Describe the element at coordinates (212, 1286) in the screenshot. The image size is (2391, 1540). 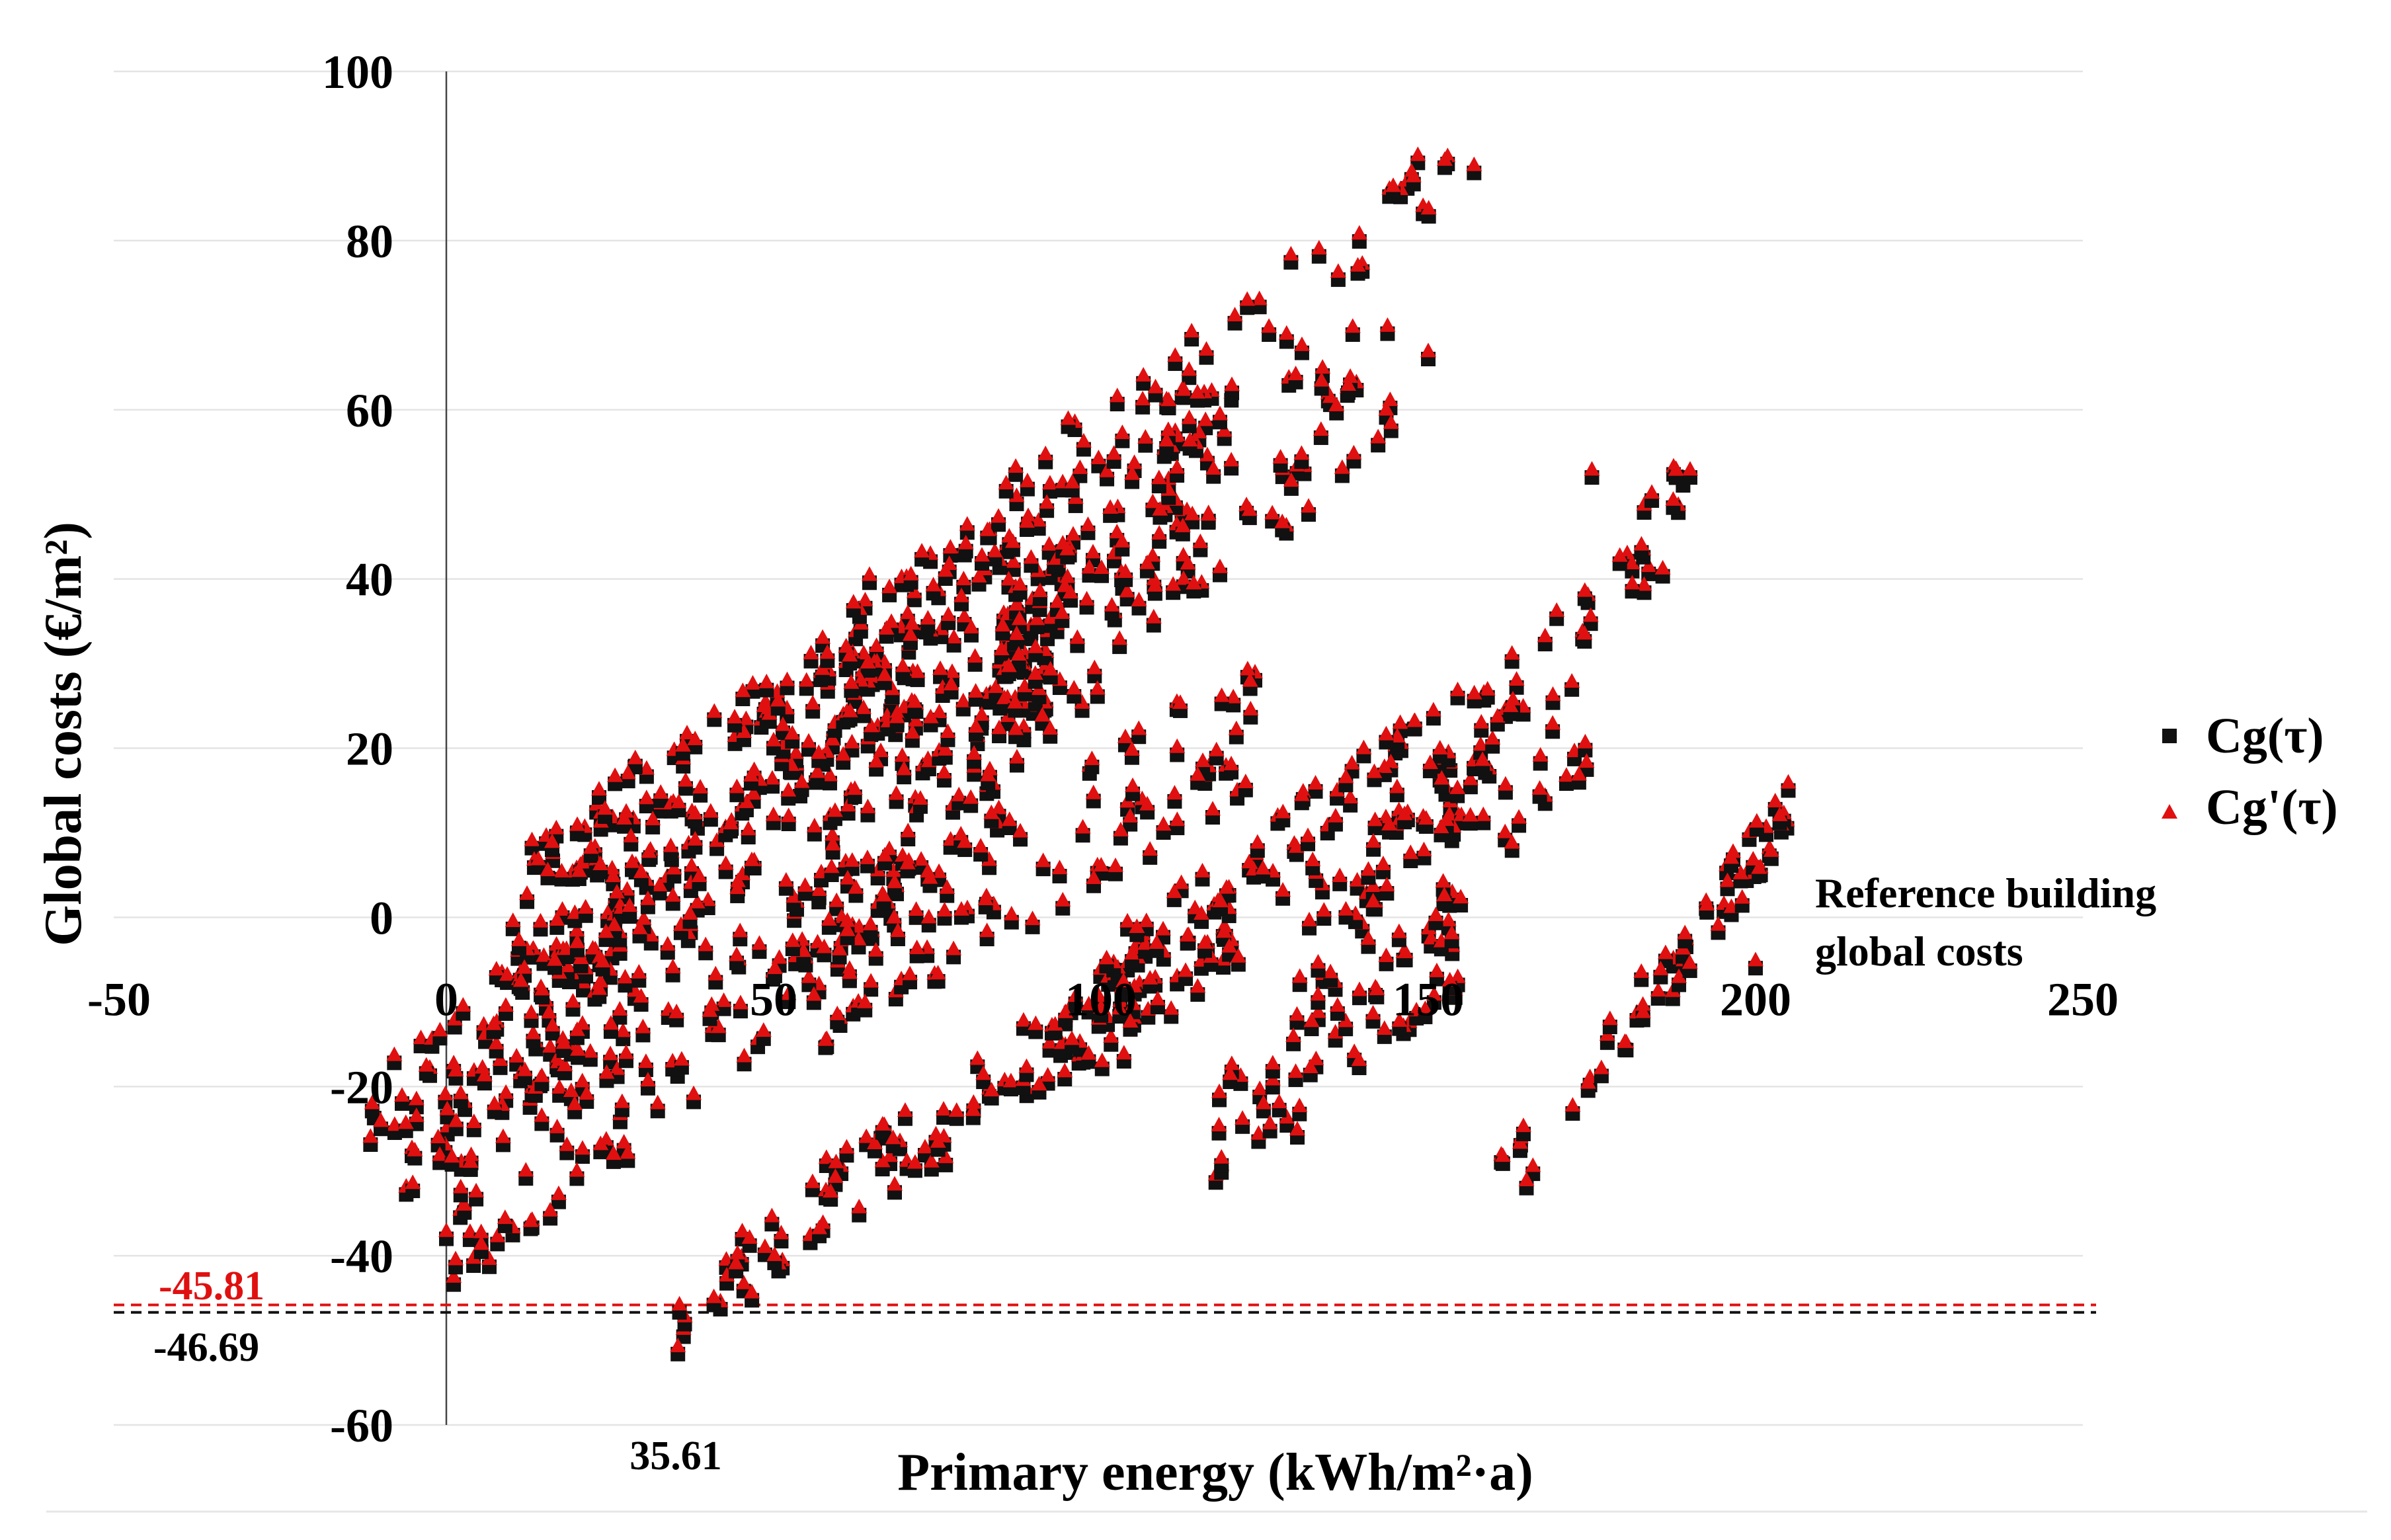
I see `ref-line-label-red: -45.81` at that location.